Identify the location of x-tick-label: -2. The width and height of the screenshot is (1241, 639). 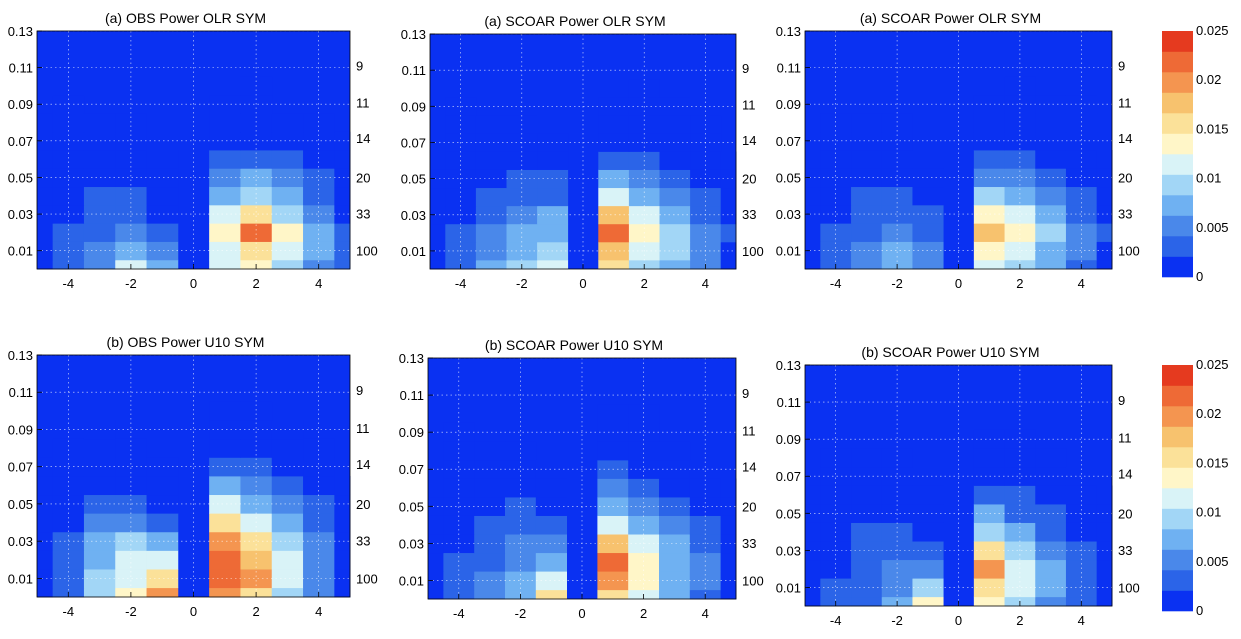
(131, 611).